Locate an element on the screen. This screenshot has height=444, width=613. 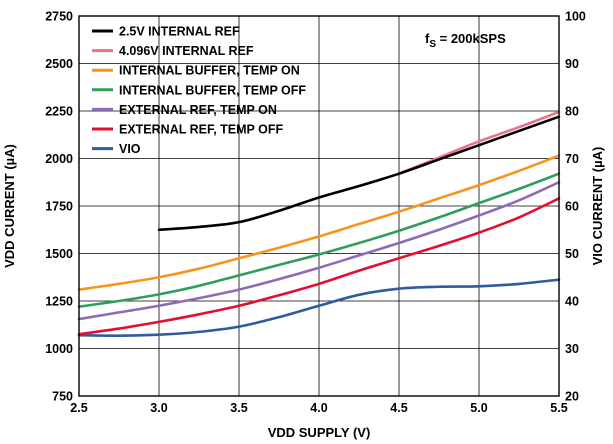
y-tick-label: 2750 is located at coordinates (59, 17).